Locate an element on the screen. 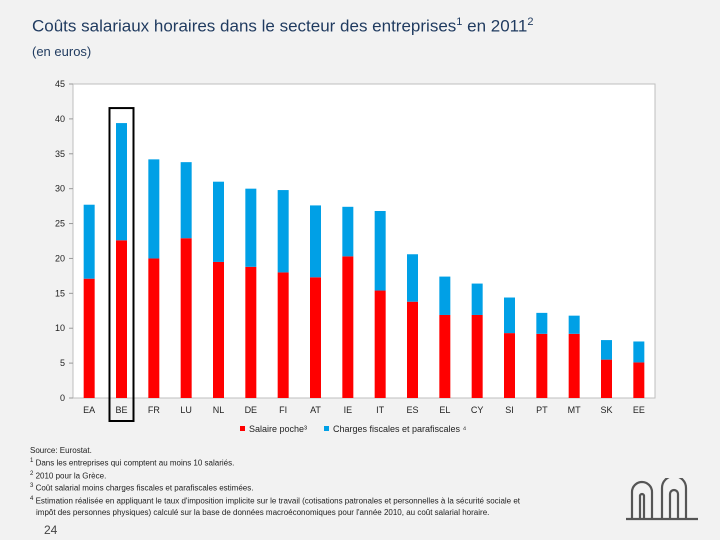 This screenshot has width=720, height=540. y-tick-label: 30 is located at coordinates (60, 189).